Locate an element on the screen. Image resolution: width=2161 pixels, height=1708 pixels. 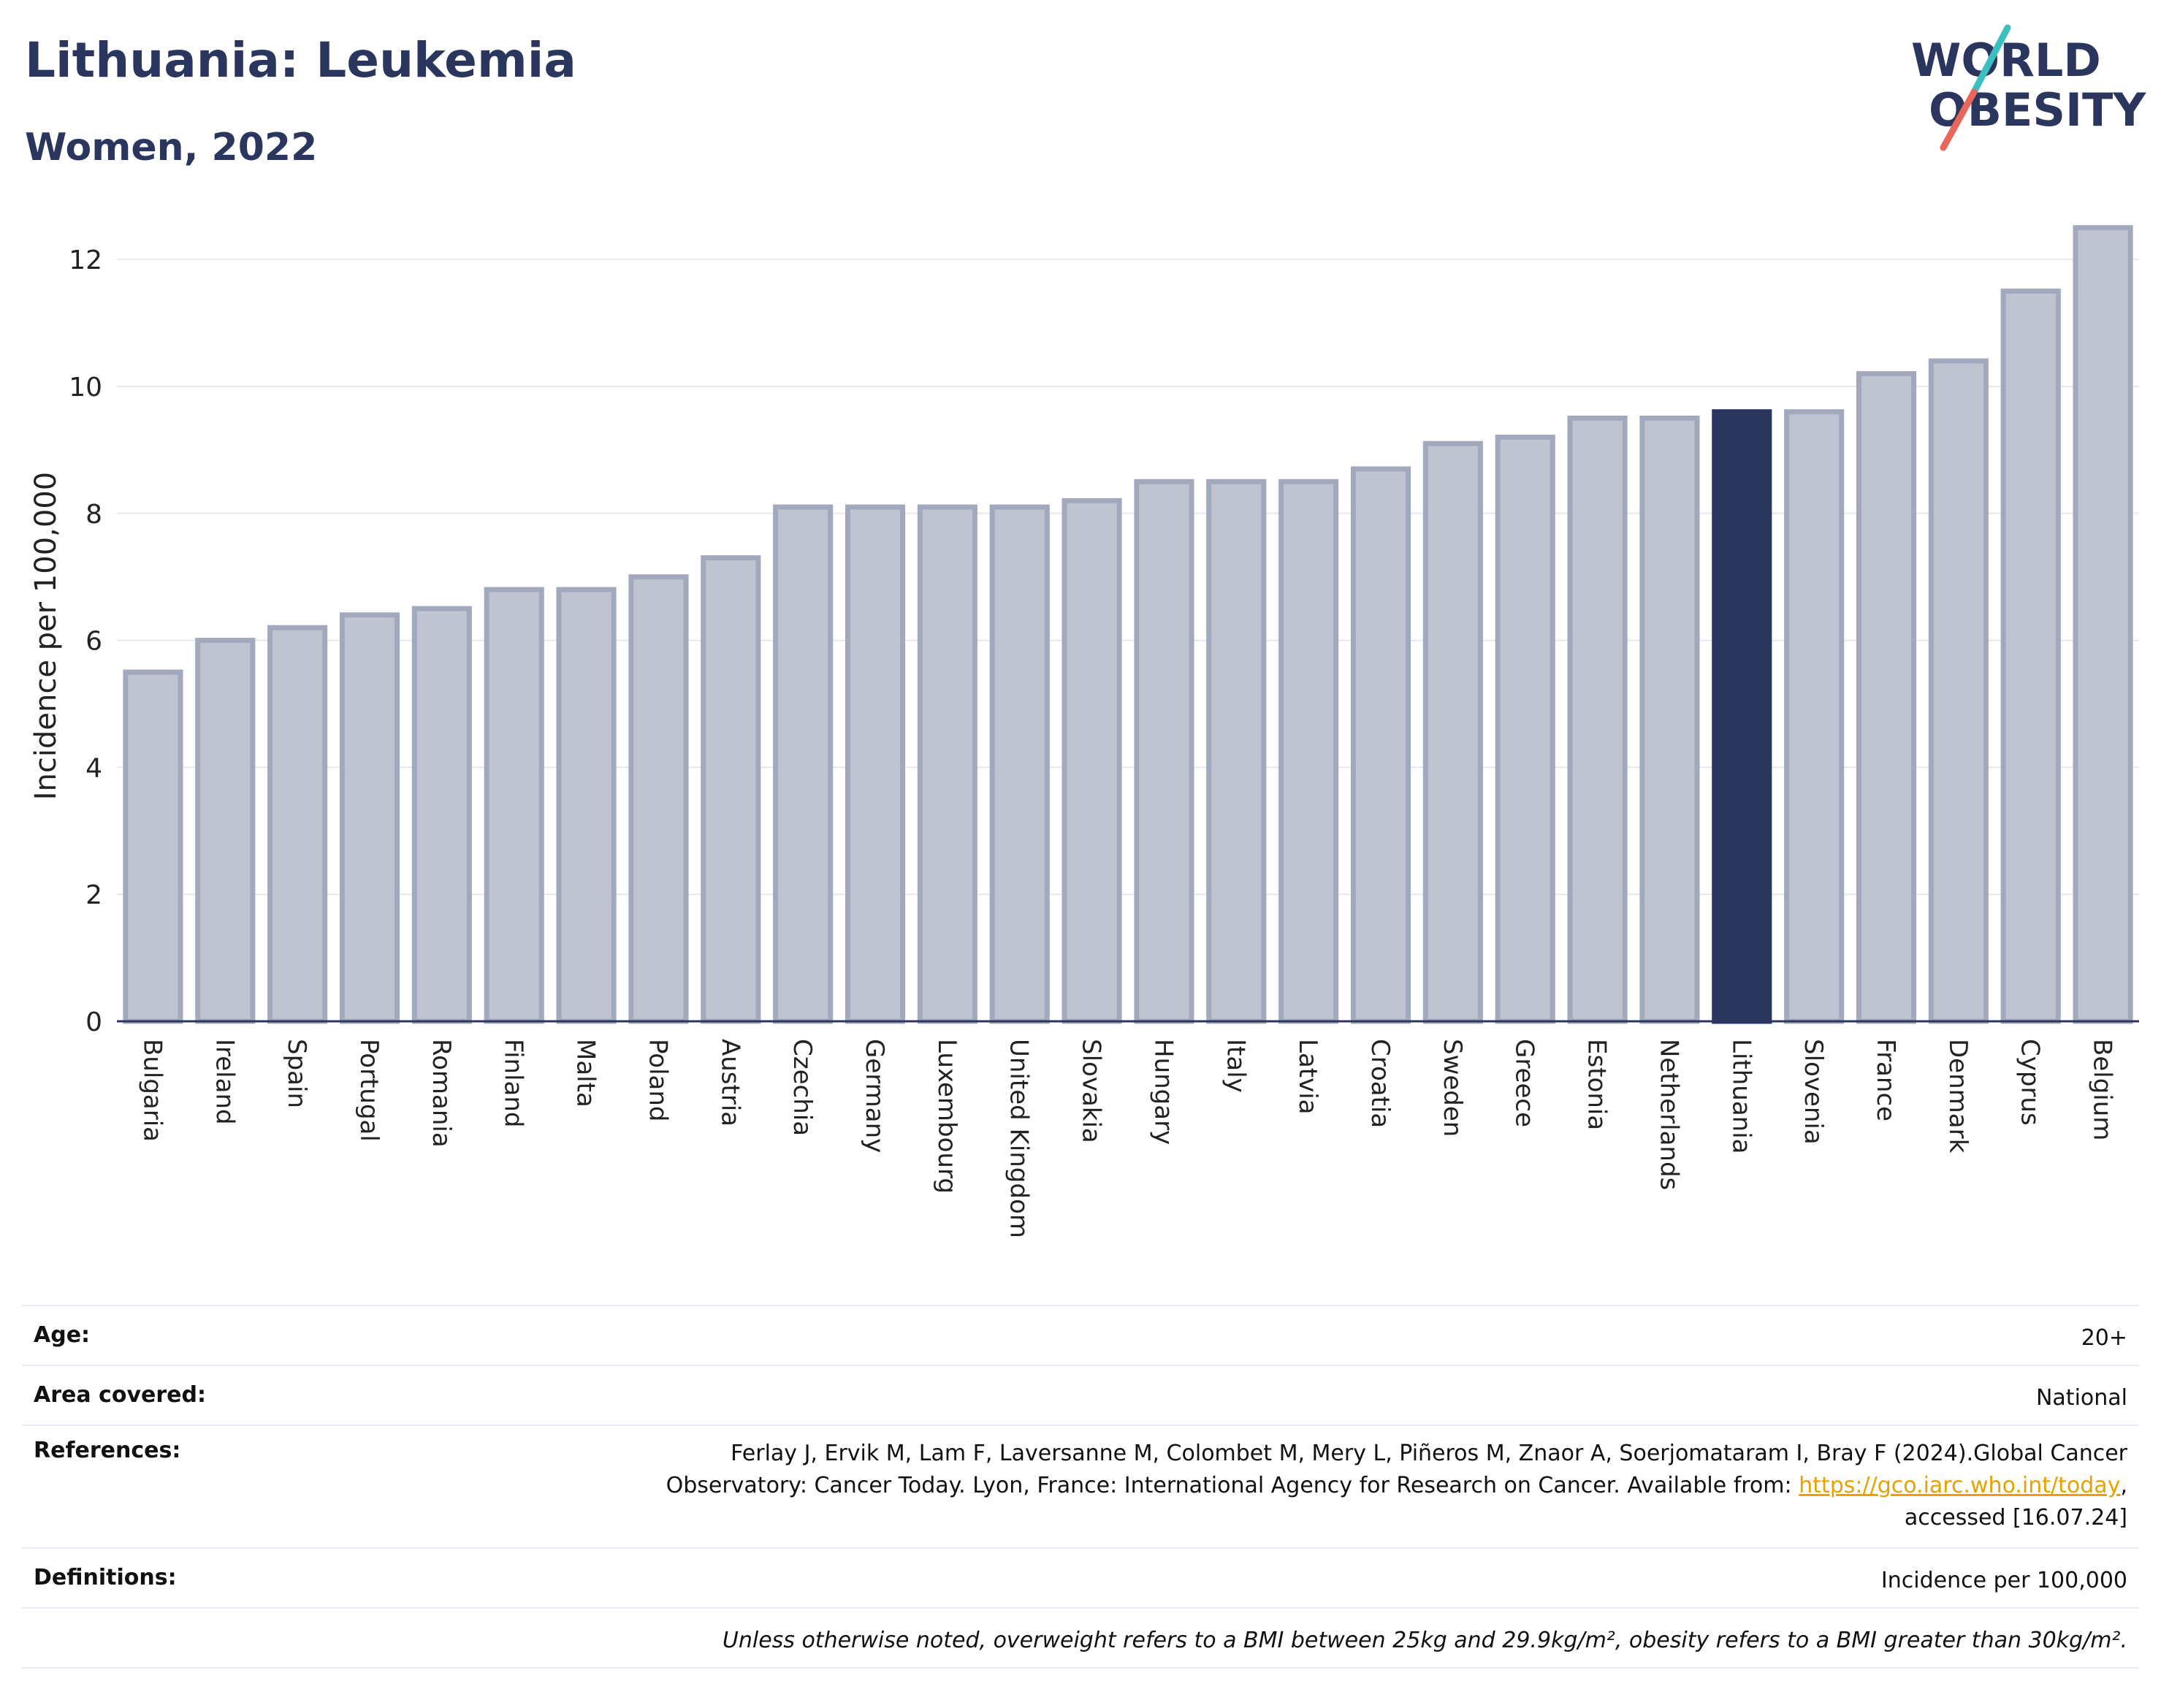
y-tick-label: 10 is located at coordinates (85, 388).